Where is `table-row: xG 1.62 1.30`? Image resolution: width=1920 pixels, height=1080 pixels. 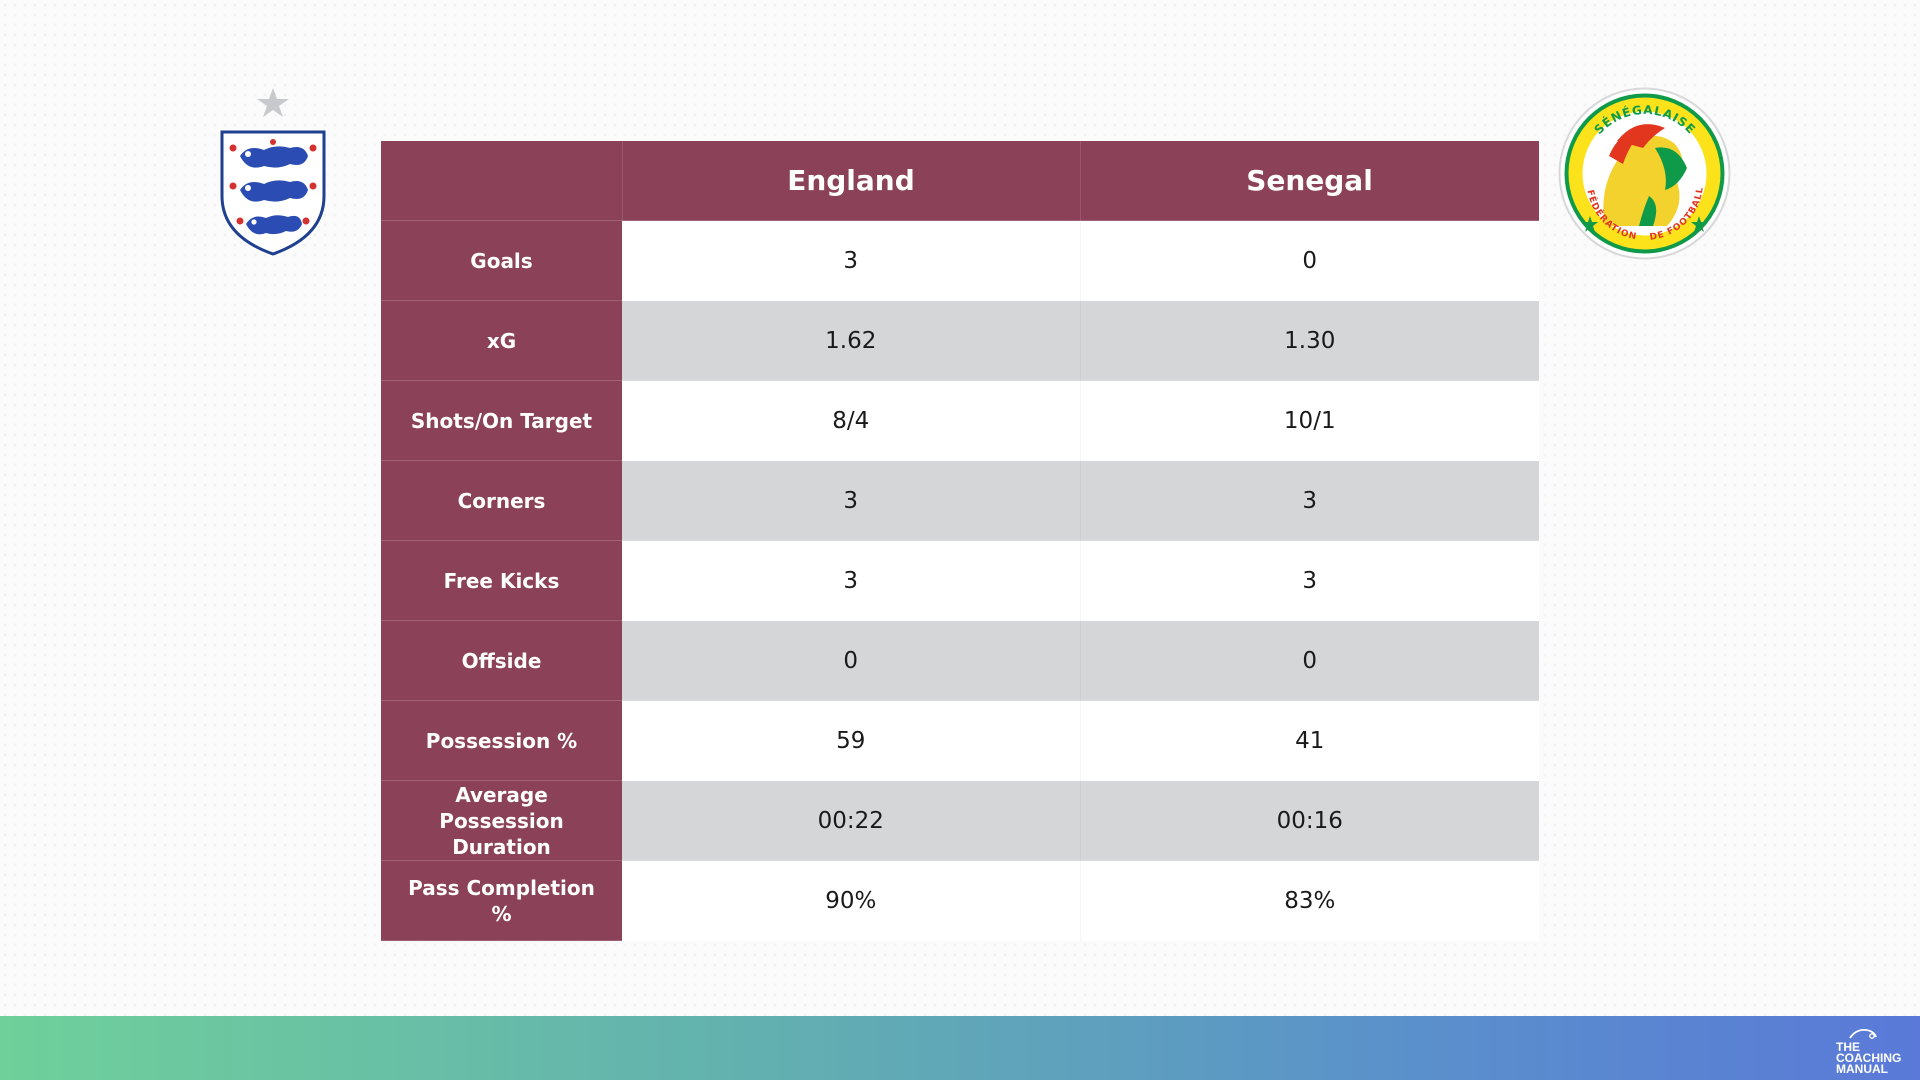
table-row: xG 1.62 1.30 is located at coordinates (960, 340).